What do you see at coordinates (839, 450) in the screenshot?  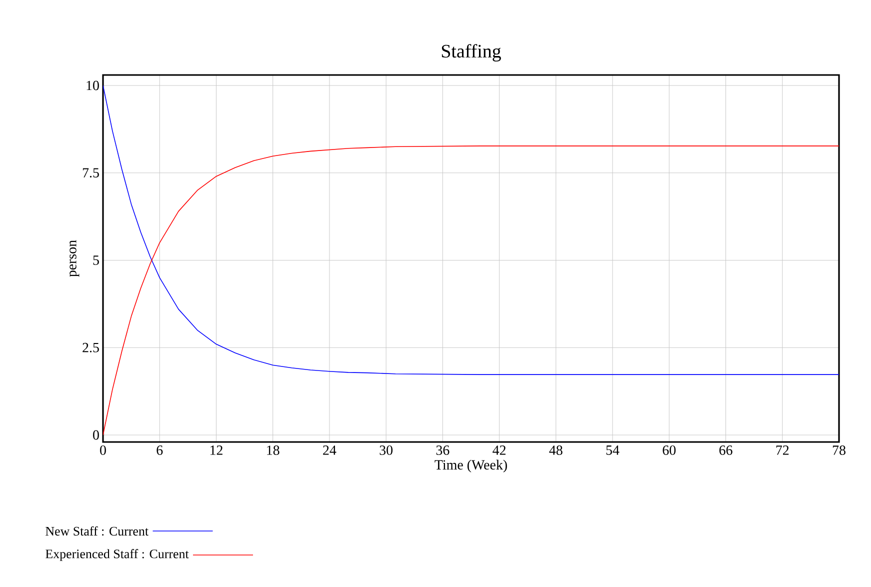 I see `x-tick-label: 78` at bounding box center [839, 450].